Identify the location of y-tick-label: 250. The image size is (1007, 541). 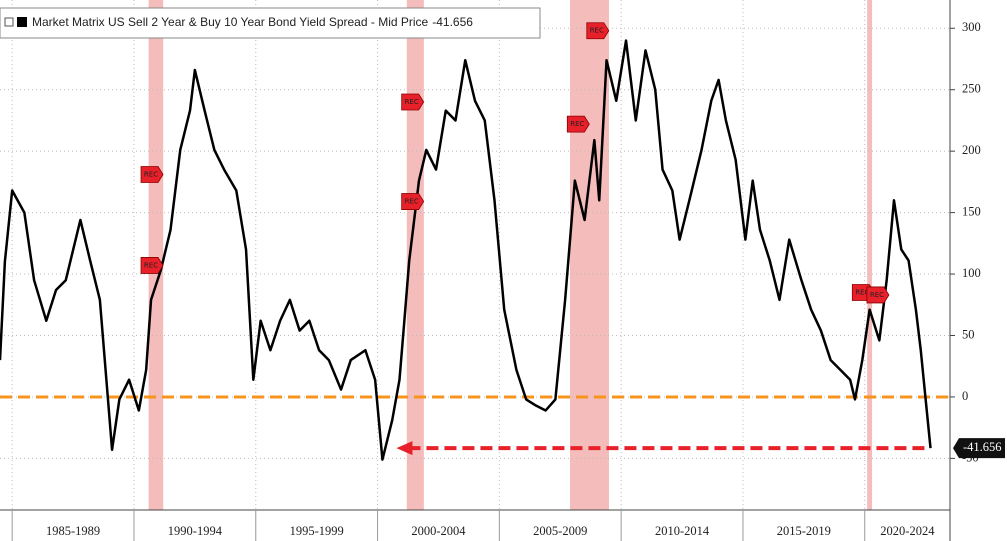
(971, 89).